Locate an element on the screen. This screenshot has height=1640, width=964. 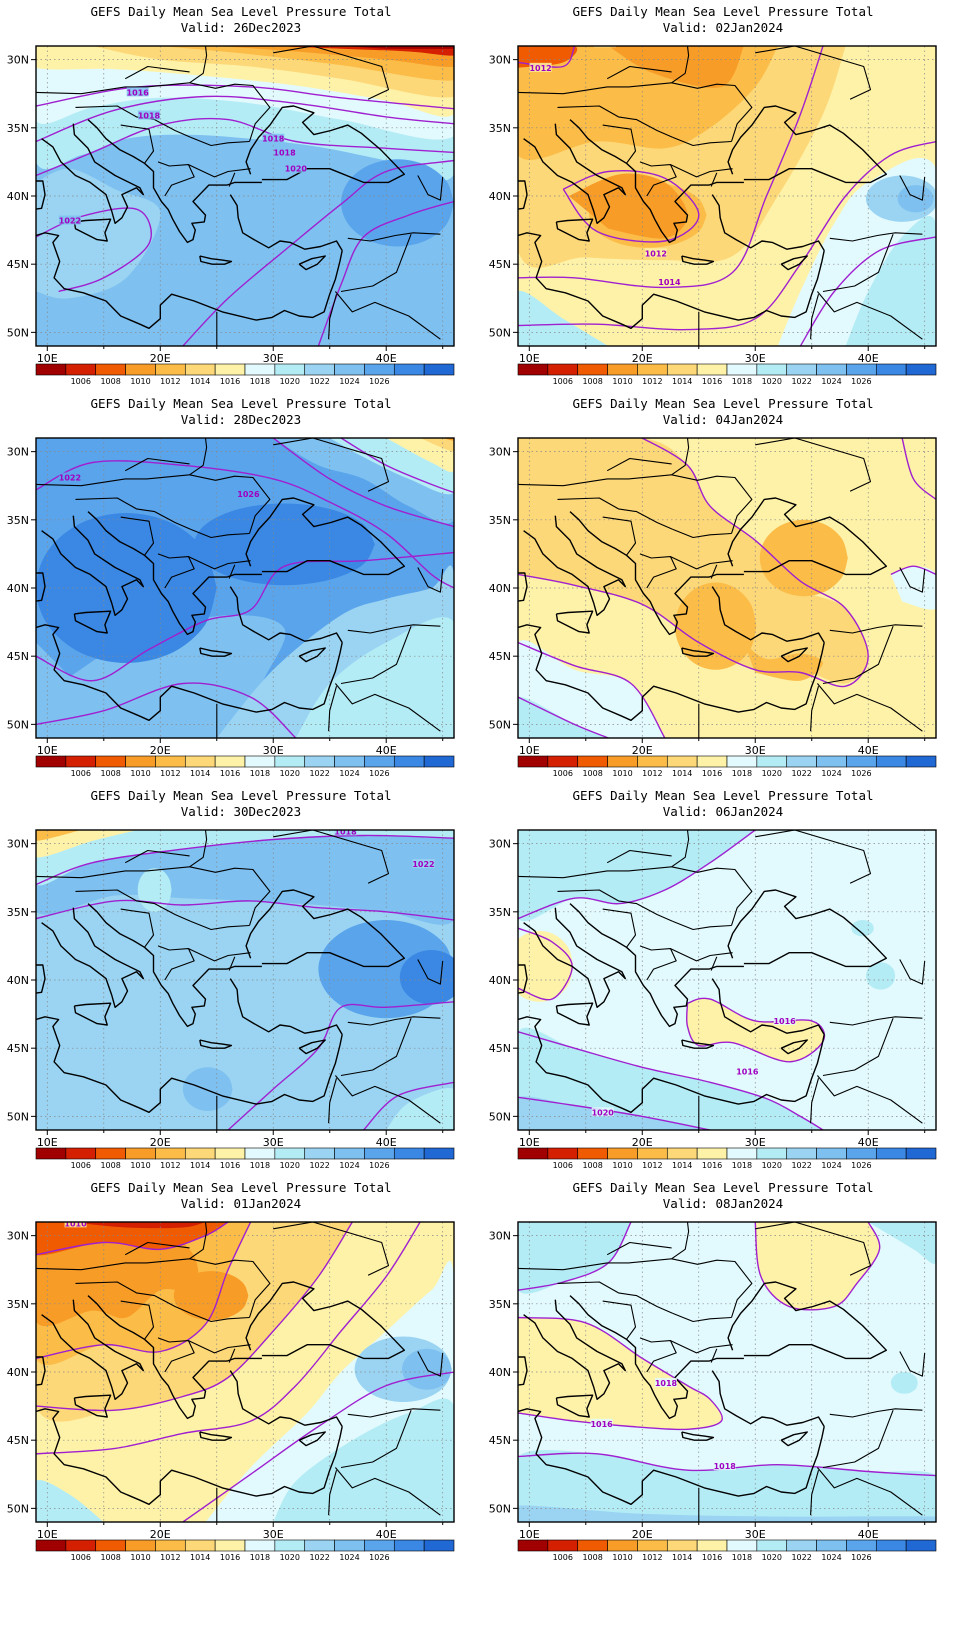
contour-label: 1022 is located at coordinates (70, 478).